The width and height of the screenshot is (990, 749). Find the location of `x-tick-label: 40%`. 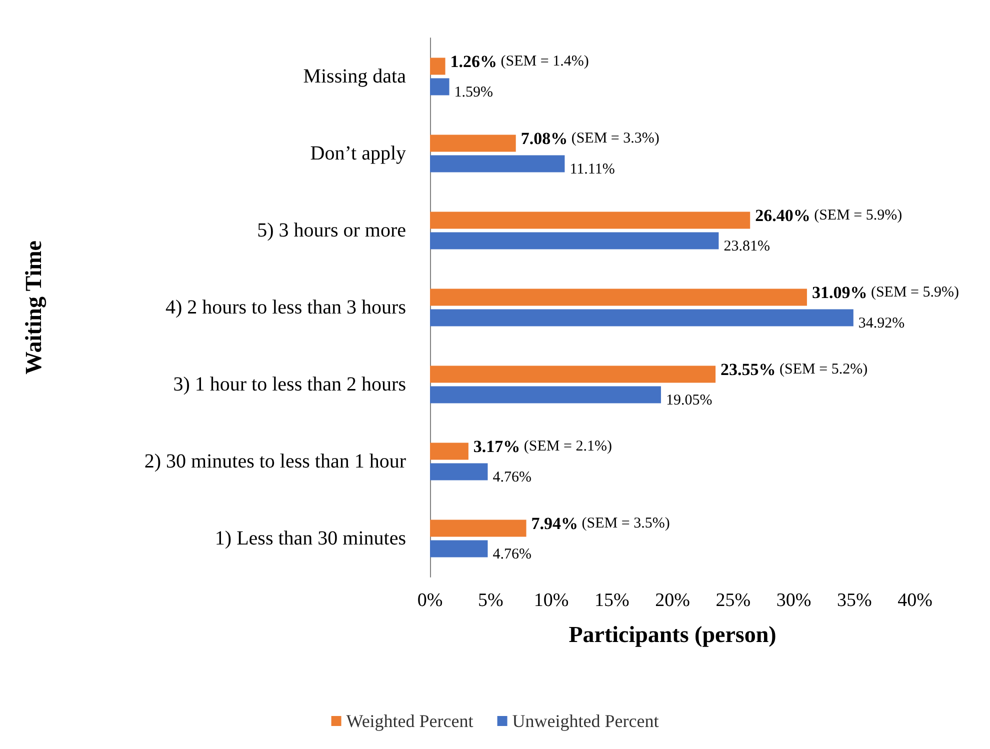

x-tick-label: 40% is located at coordinates (915, 600).